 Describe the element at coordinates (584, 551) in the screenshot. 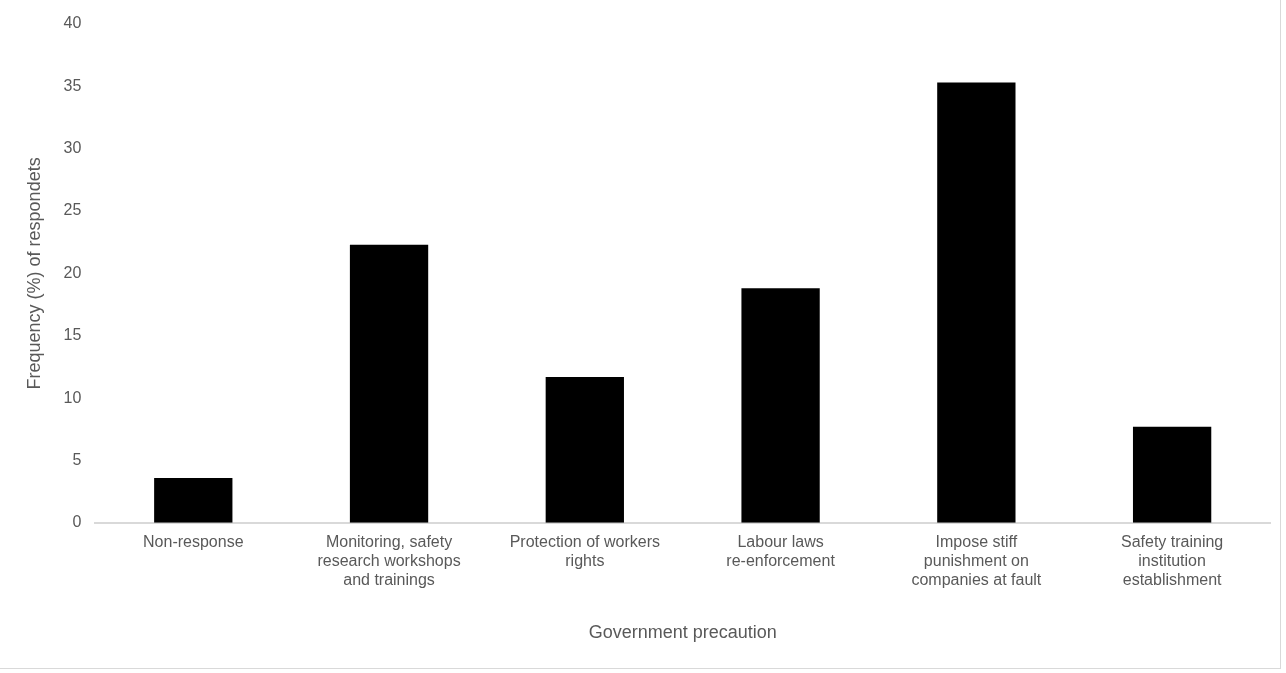

I see `x-tick-label: Protection of workers rights` at that location.